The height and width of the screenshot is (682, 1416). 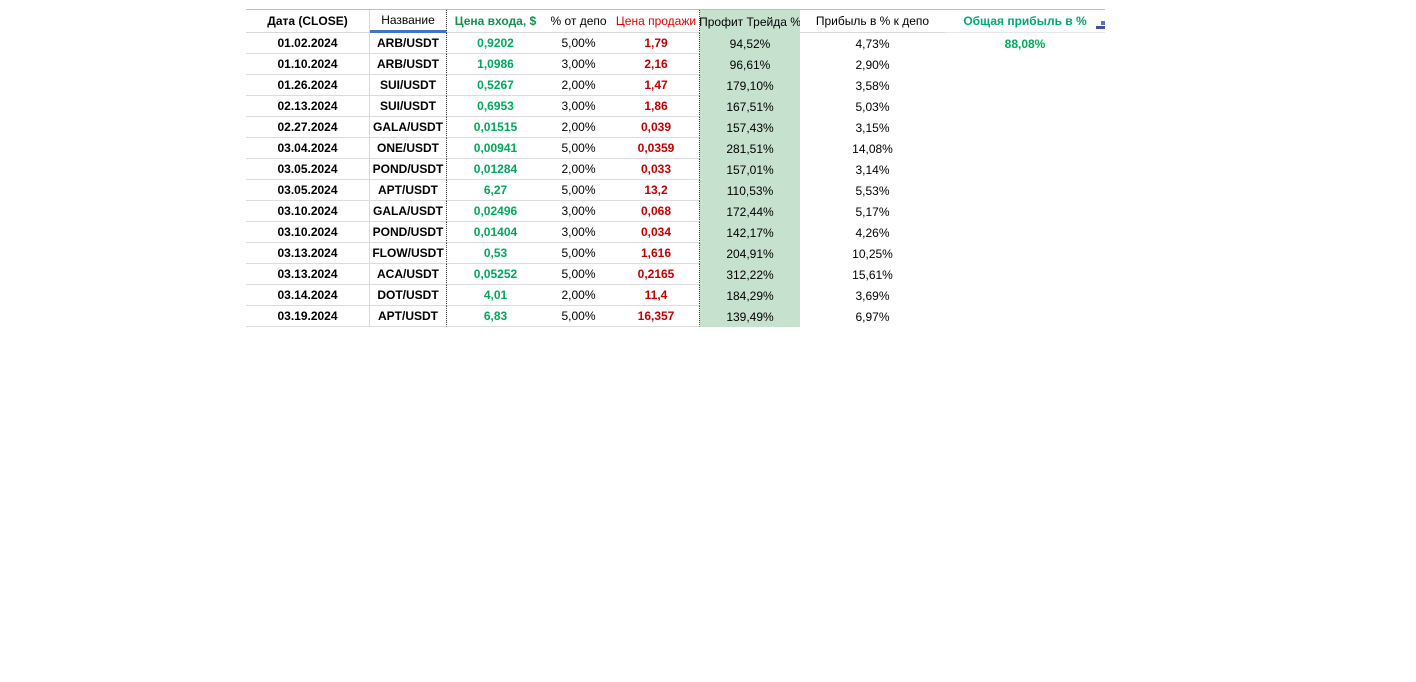 What do you see at coordinates (495, 232) in the screenshot?
I see `cell-entry-price: 0,01404` at bounding box center [495, 232].